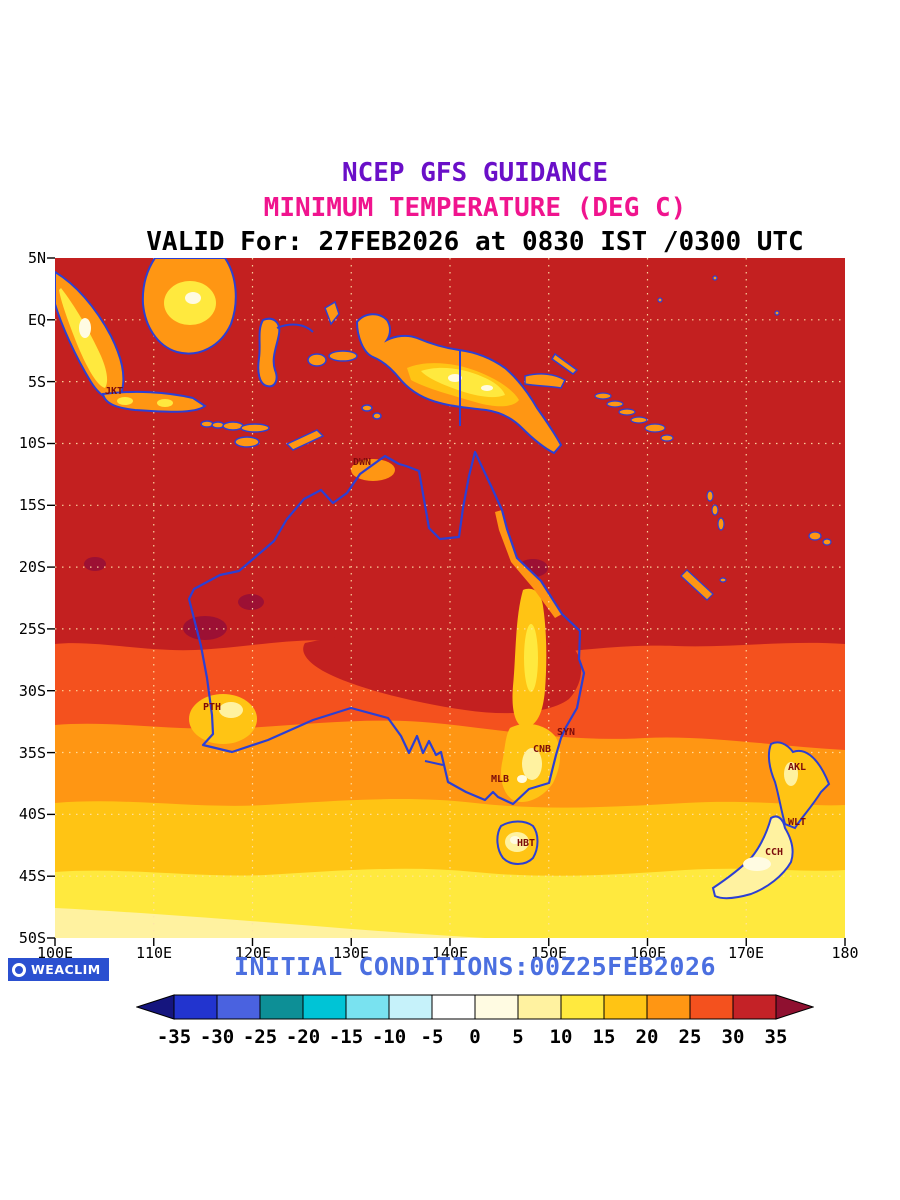 This screenshot has height=1200, width=900. I want to click on lat-tick-label: 25S, so click(32, 629).